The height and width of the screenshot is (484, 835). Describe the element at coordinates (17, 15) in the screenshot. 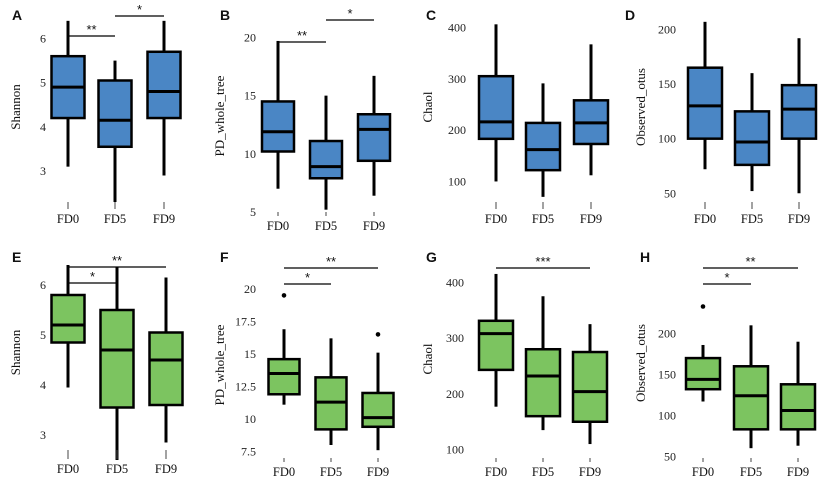

I see `panel-a-label: A` at that location.